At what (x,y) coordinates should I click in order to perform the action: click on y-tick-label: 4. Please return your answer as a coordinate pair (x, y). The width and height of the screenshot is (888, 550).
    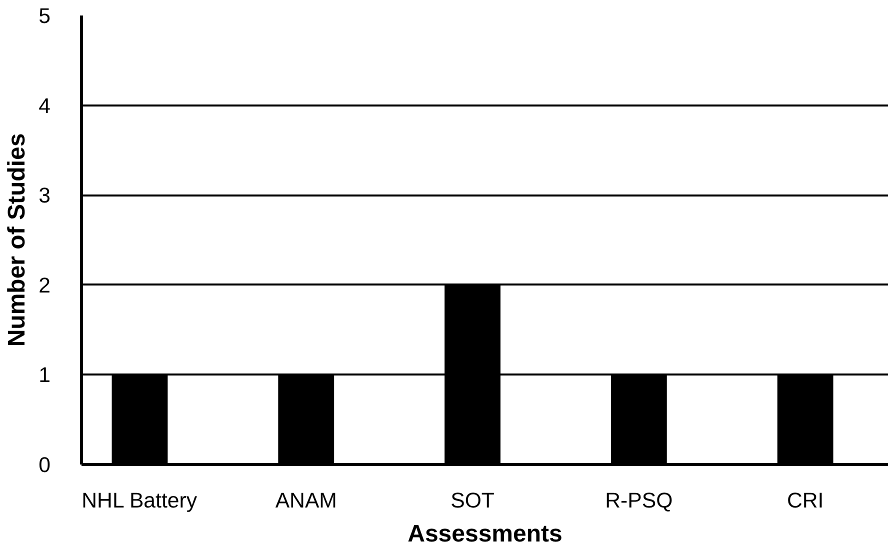
    Looking at the image, I should click on (44, 106).